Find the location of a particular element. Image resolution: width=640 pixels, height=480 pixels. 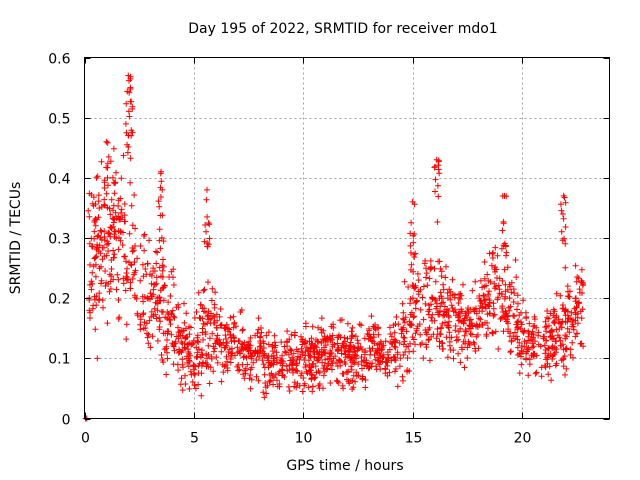

y-tick-labels: 0 0.1 0.2 0.3 0.4 0.5 0.6 is located at coordinates (59, 240).